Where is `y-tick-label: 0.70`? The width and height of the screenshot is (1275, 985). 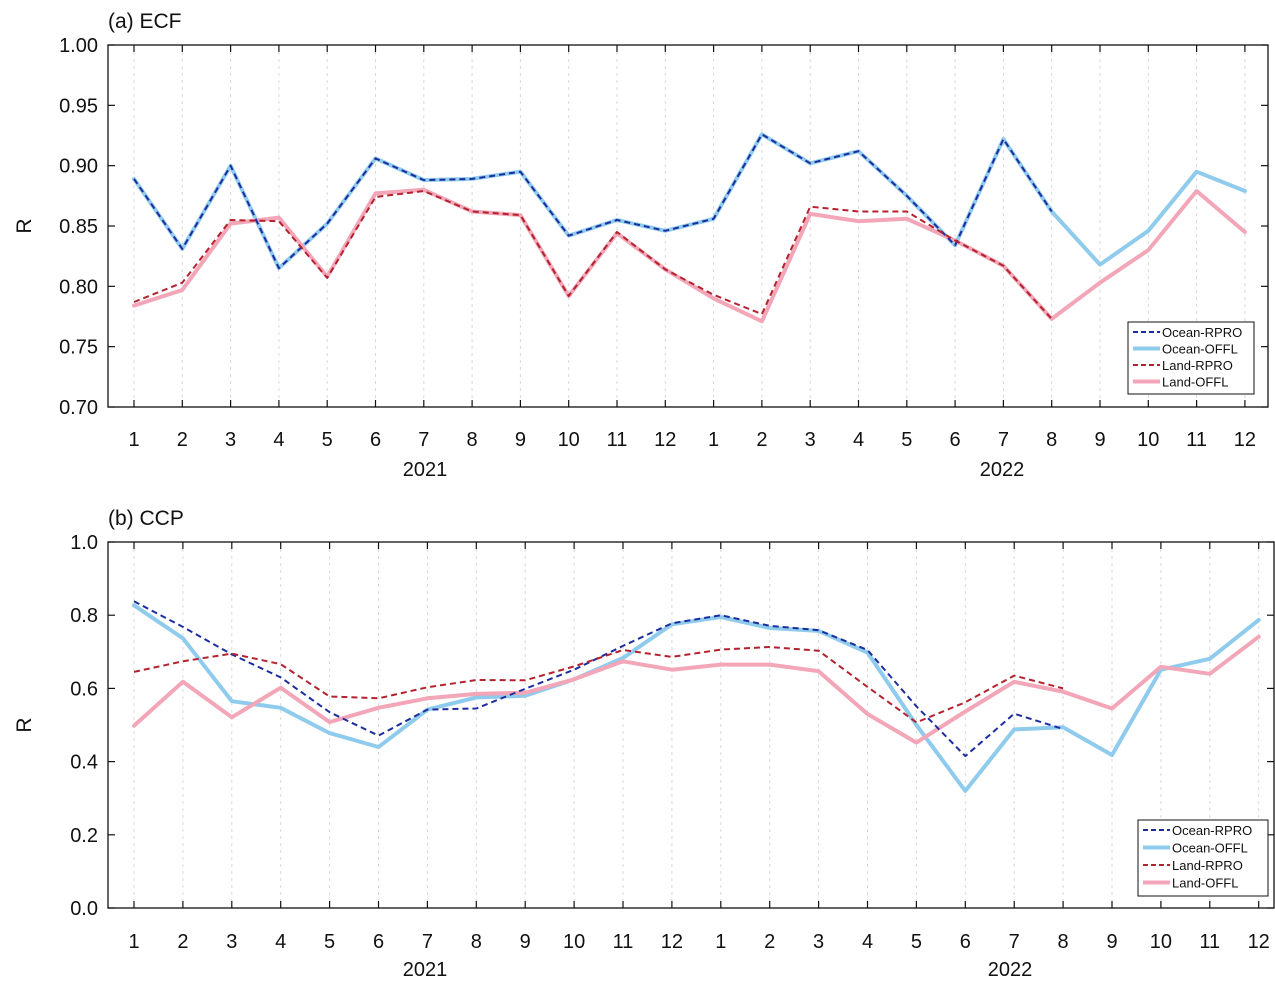
y-tick-label: 0.70 is located at coordinates (78, 408).